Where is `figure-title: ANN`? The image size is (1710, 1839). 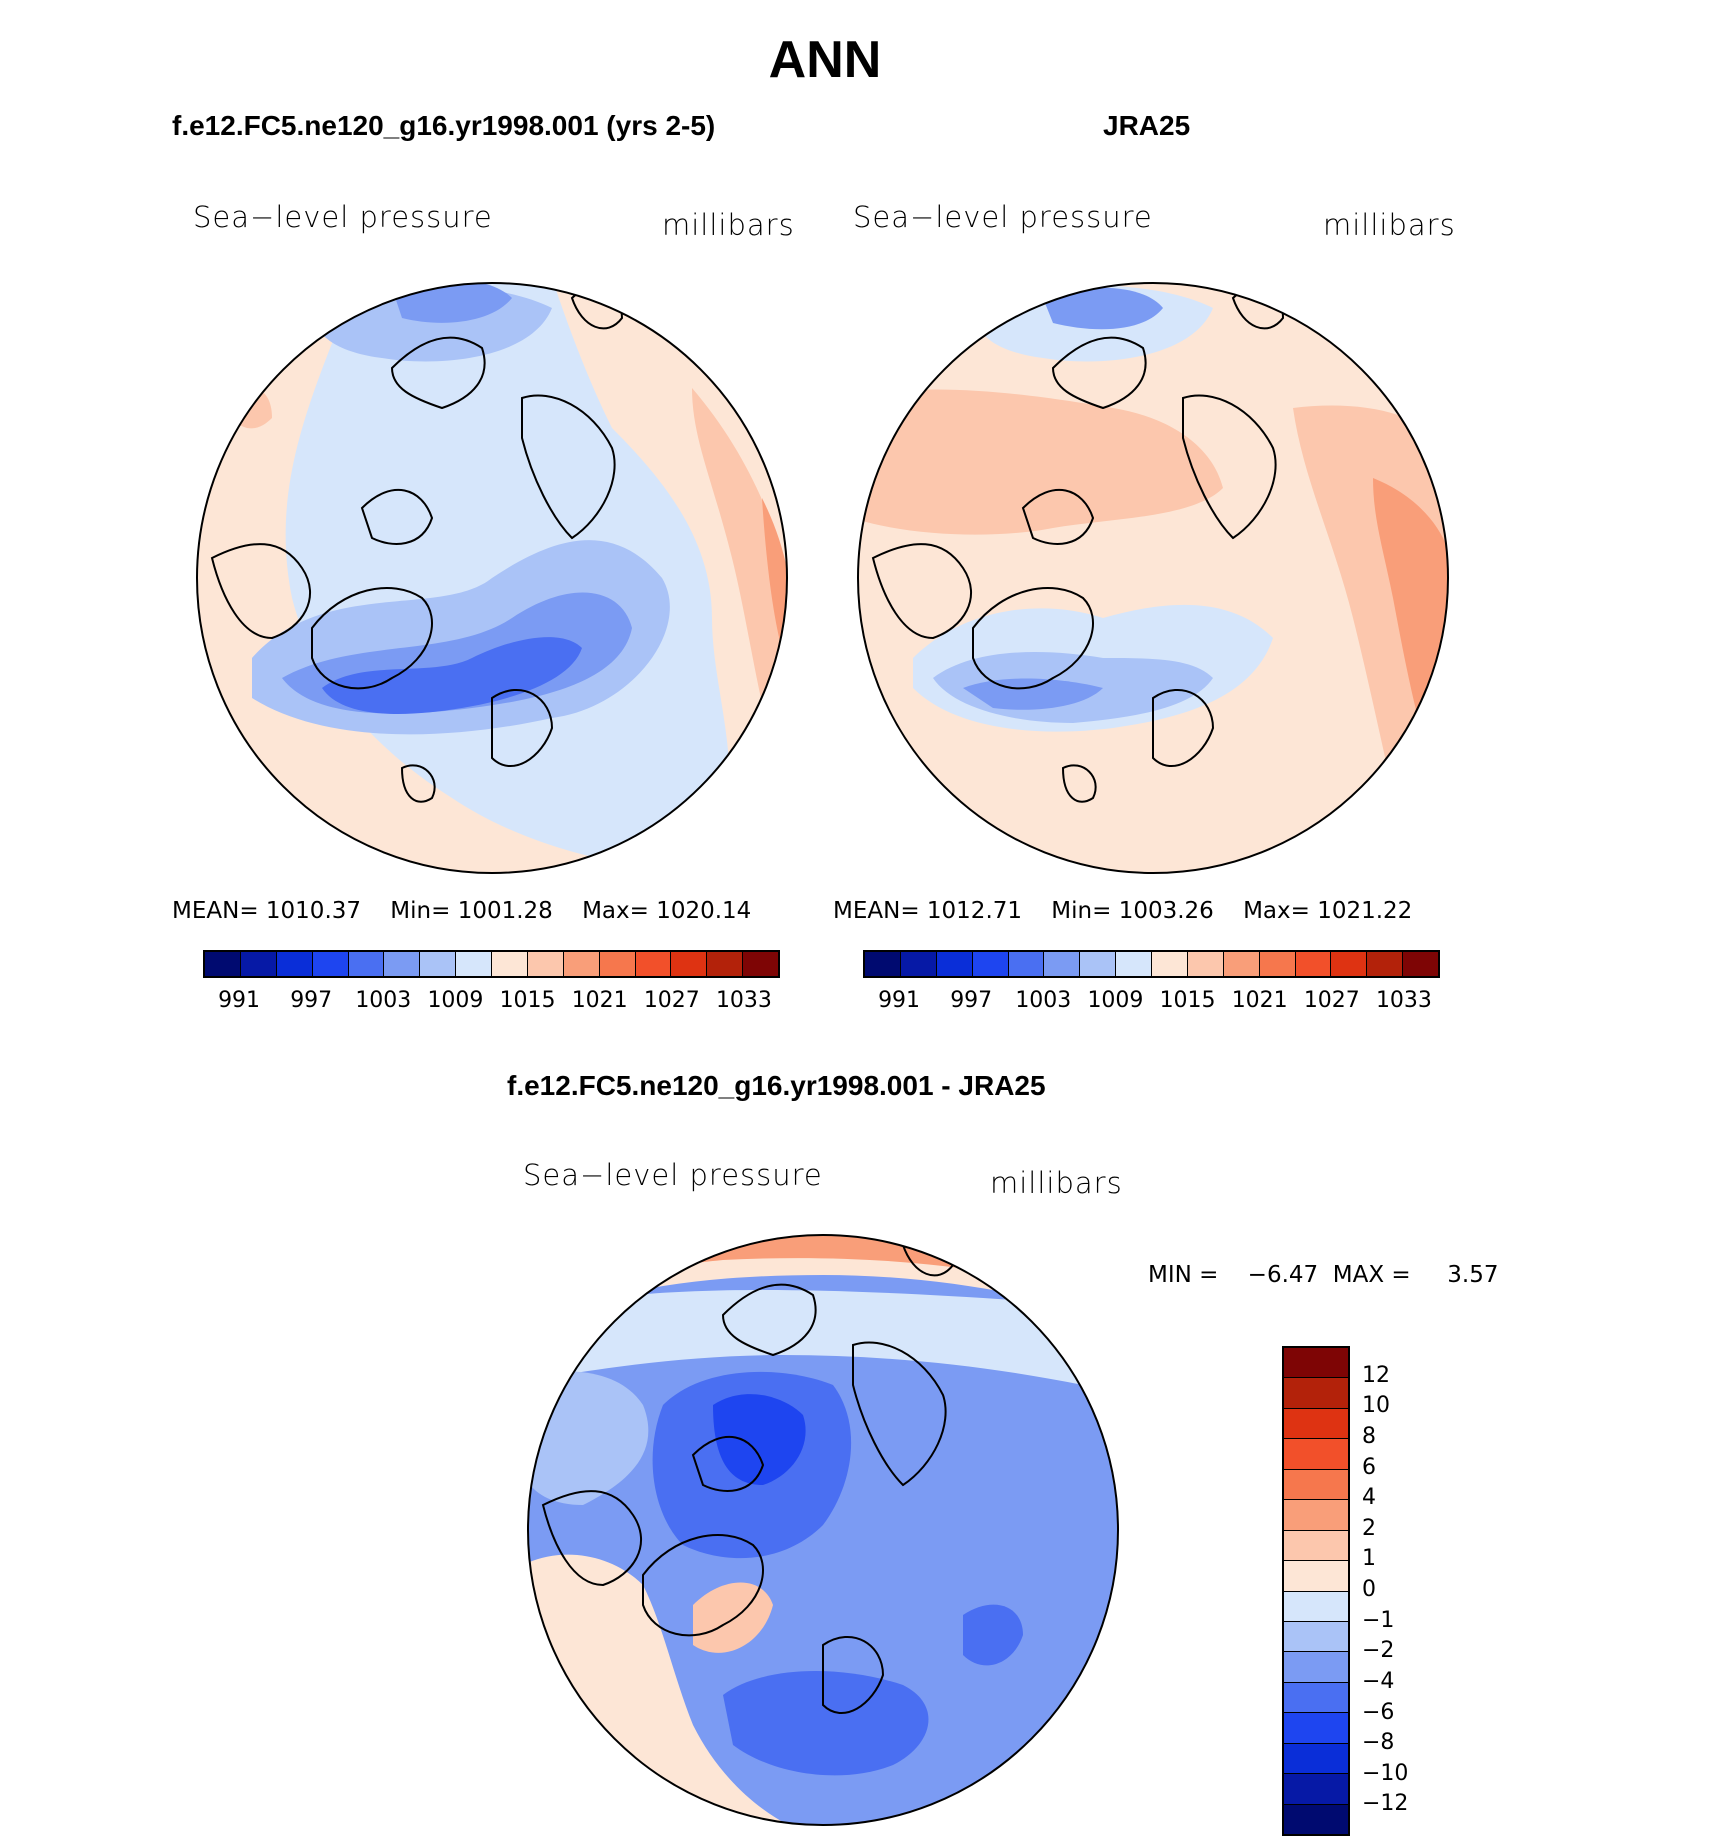 figure-title: ANN is located at coordinates (825, 60).